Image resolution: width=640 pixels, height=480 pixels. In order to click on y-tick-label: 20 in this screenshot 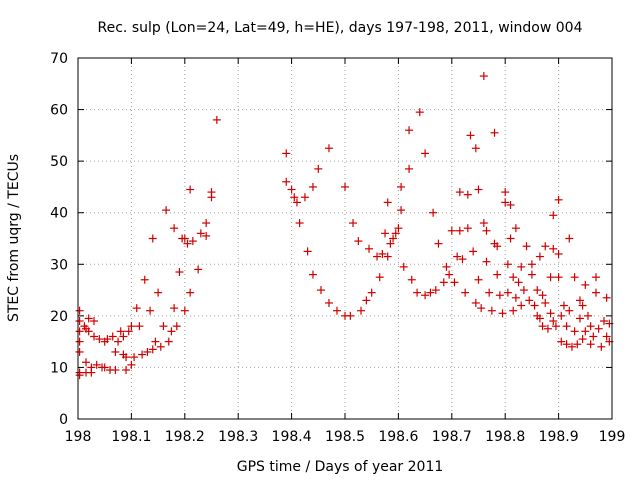, I will do `click(59, 317)`.